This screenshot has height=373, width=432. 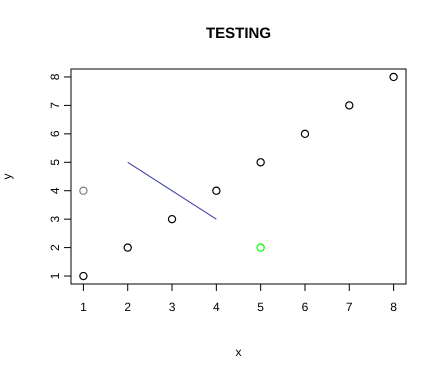 I want to click on x-axis-title: x, so click(x=239, y=352).